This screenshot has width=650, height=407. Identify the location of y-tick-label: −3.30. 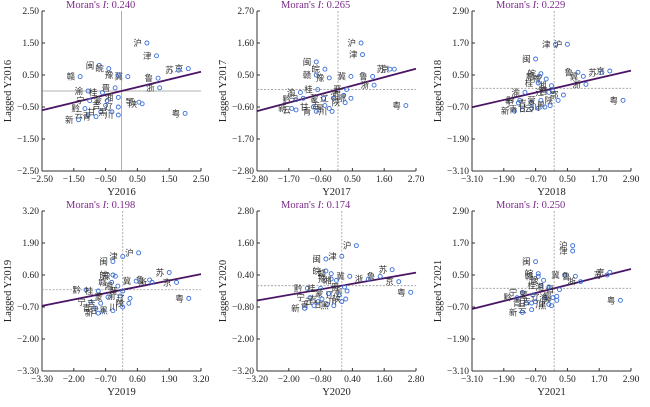
(28, 372).